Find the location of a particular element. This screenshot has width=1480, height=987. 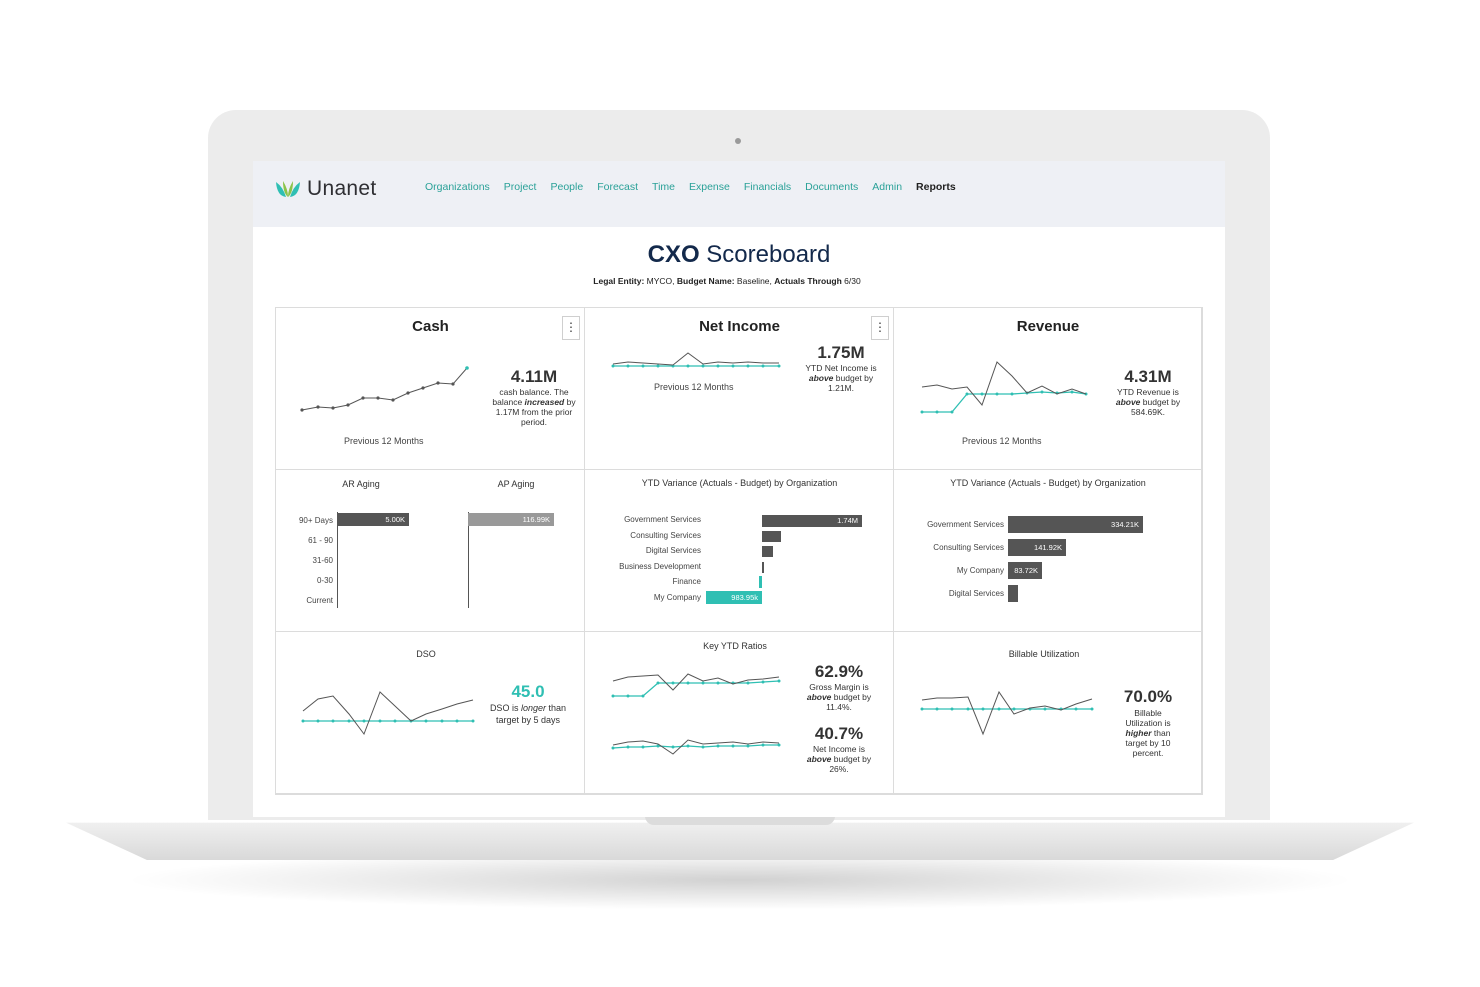

cash-menu-button: ⋮ is located at coordinates (571, 328).